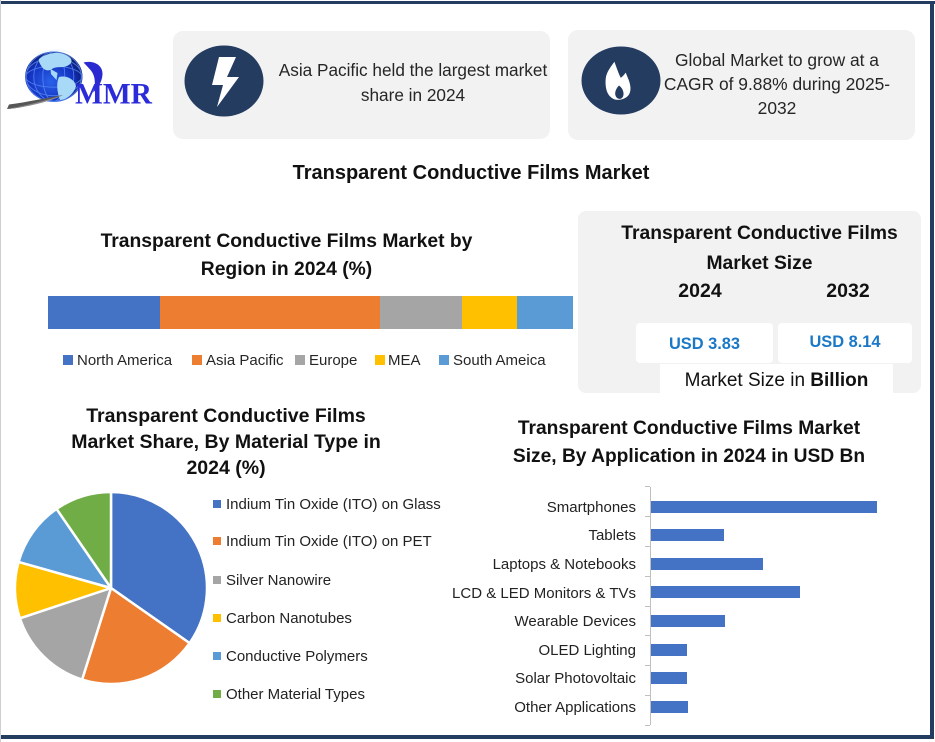 The width and height of the screenshot is (935, 742). Describe the element at coordinates (114, 95) in the screenshot. I see `svg-text: MMR` at that location.